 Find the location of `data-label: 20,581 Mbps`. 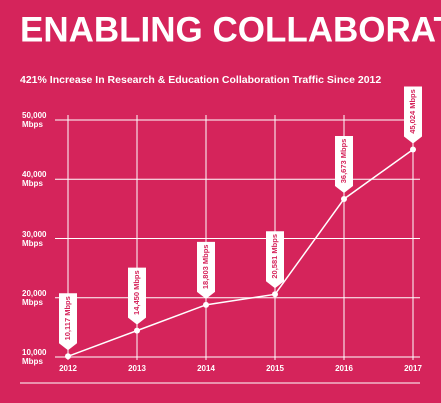

data-label: 20,581 Mbps is located at coordinates (274, 256).